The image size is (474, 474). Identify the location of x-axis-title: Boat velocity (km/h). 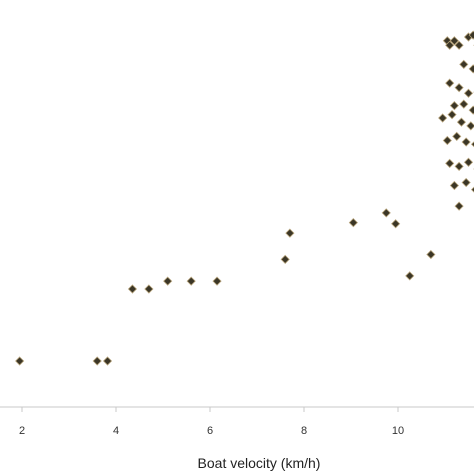
(259, 463).